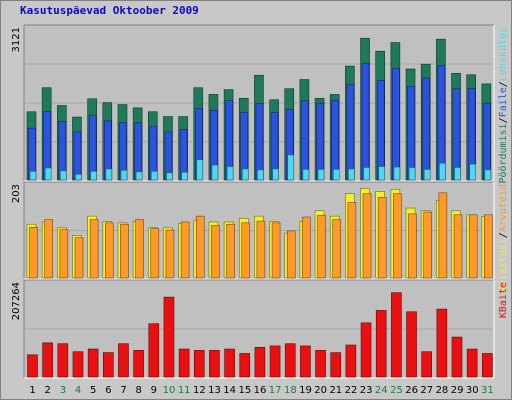 Image resolution: width=512 pixels, height=400 pixels. I want to click on legend-bottom: KBaite, so click(503, 300).